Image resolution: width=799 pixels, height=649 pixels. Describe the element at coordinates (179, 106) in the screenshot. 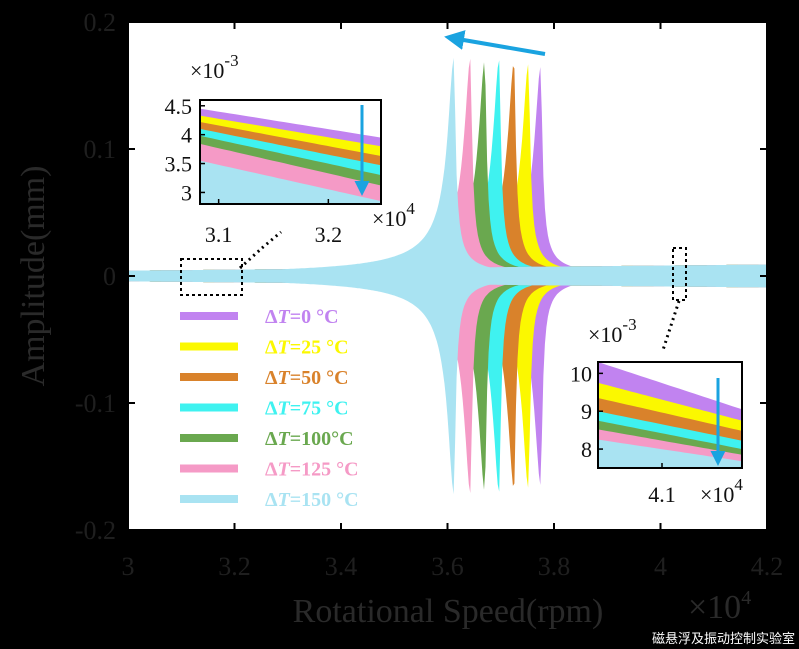

I see `inset-y-tick-label: 4.5` at that location.